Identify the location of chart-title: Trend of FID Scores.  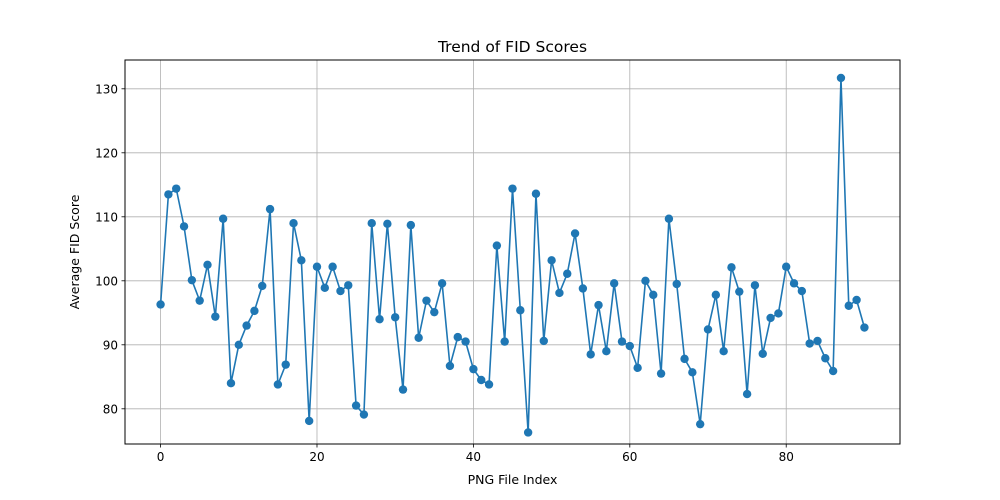
(512, 47).